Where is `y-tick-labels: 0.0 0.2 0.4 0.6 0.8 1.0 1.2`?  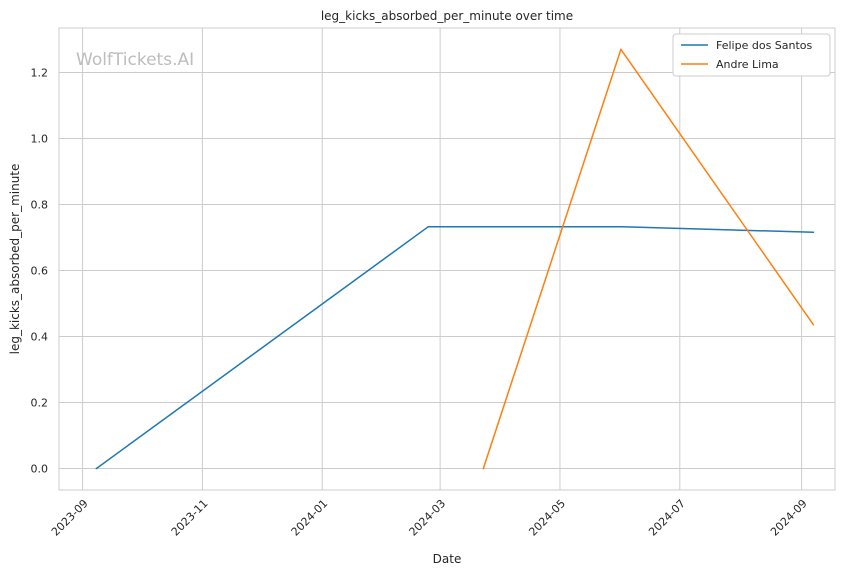 y-tick-labels: 0.0 0.2 0.4 0.6 0.8 1.0 1.2 is located at coordinates (40, 271).